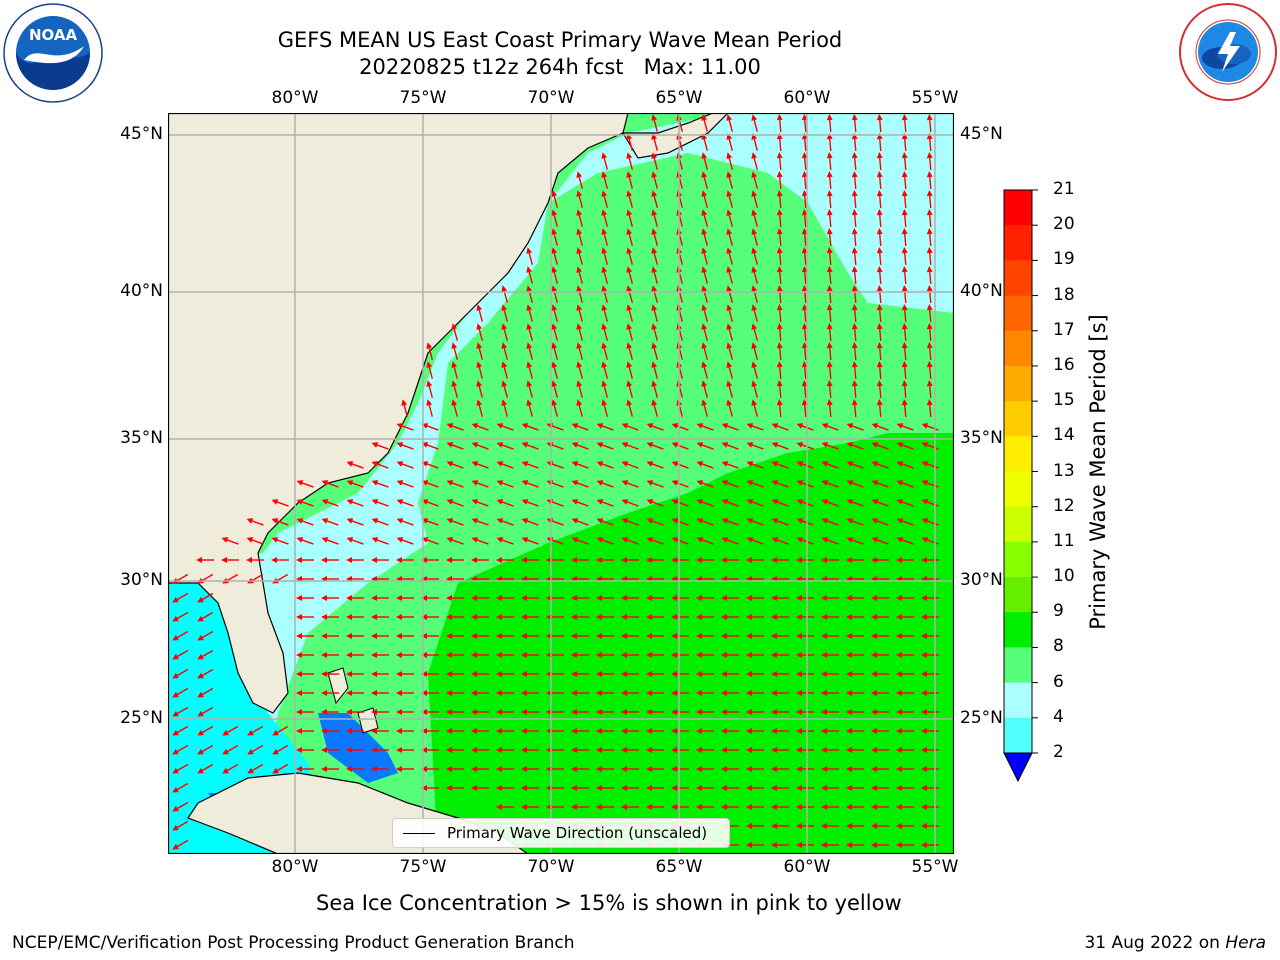 The height and width of the screenshot is (960, 1280). What do you see at coordinates (981, 438) in the screenshot?
I see `lat-label-right: 35°N` at bounding box center [981, 438].